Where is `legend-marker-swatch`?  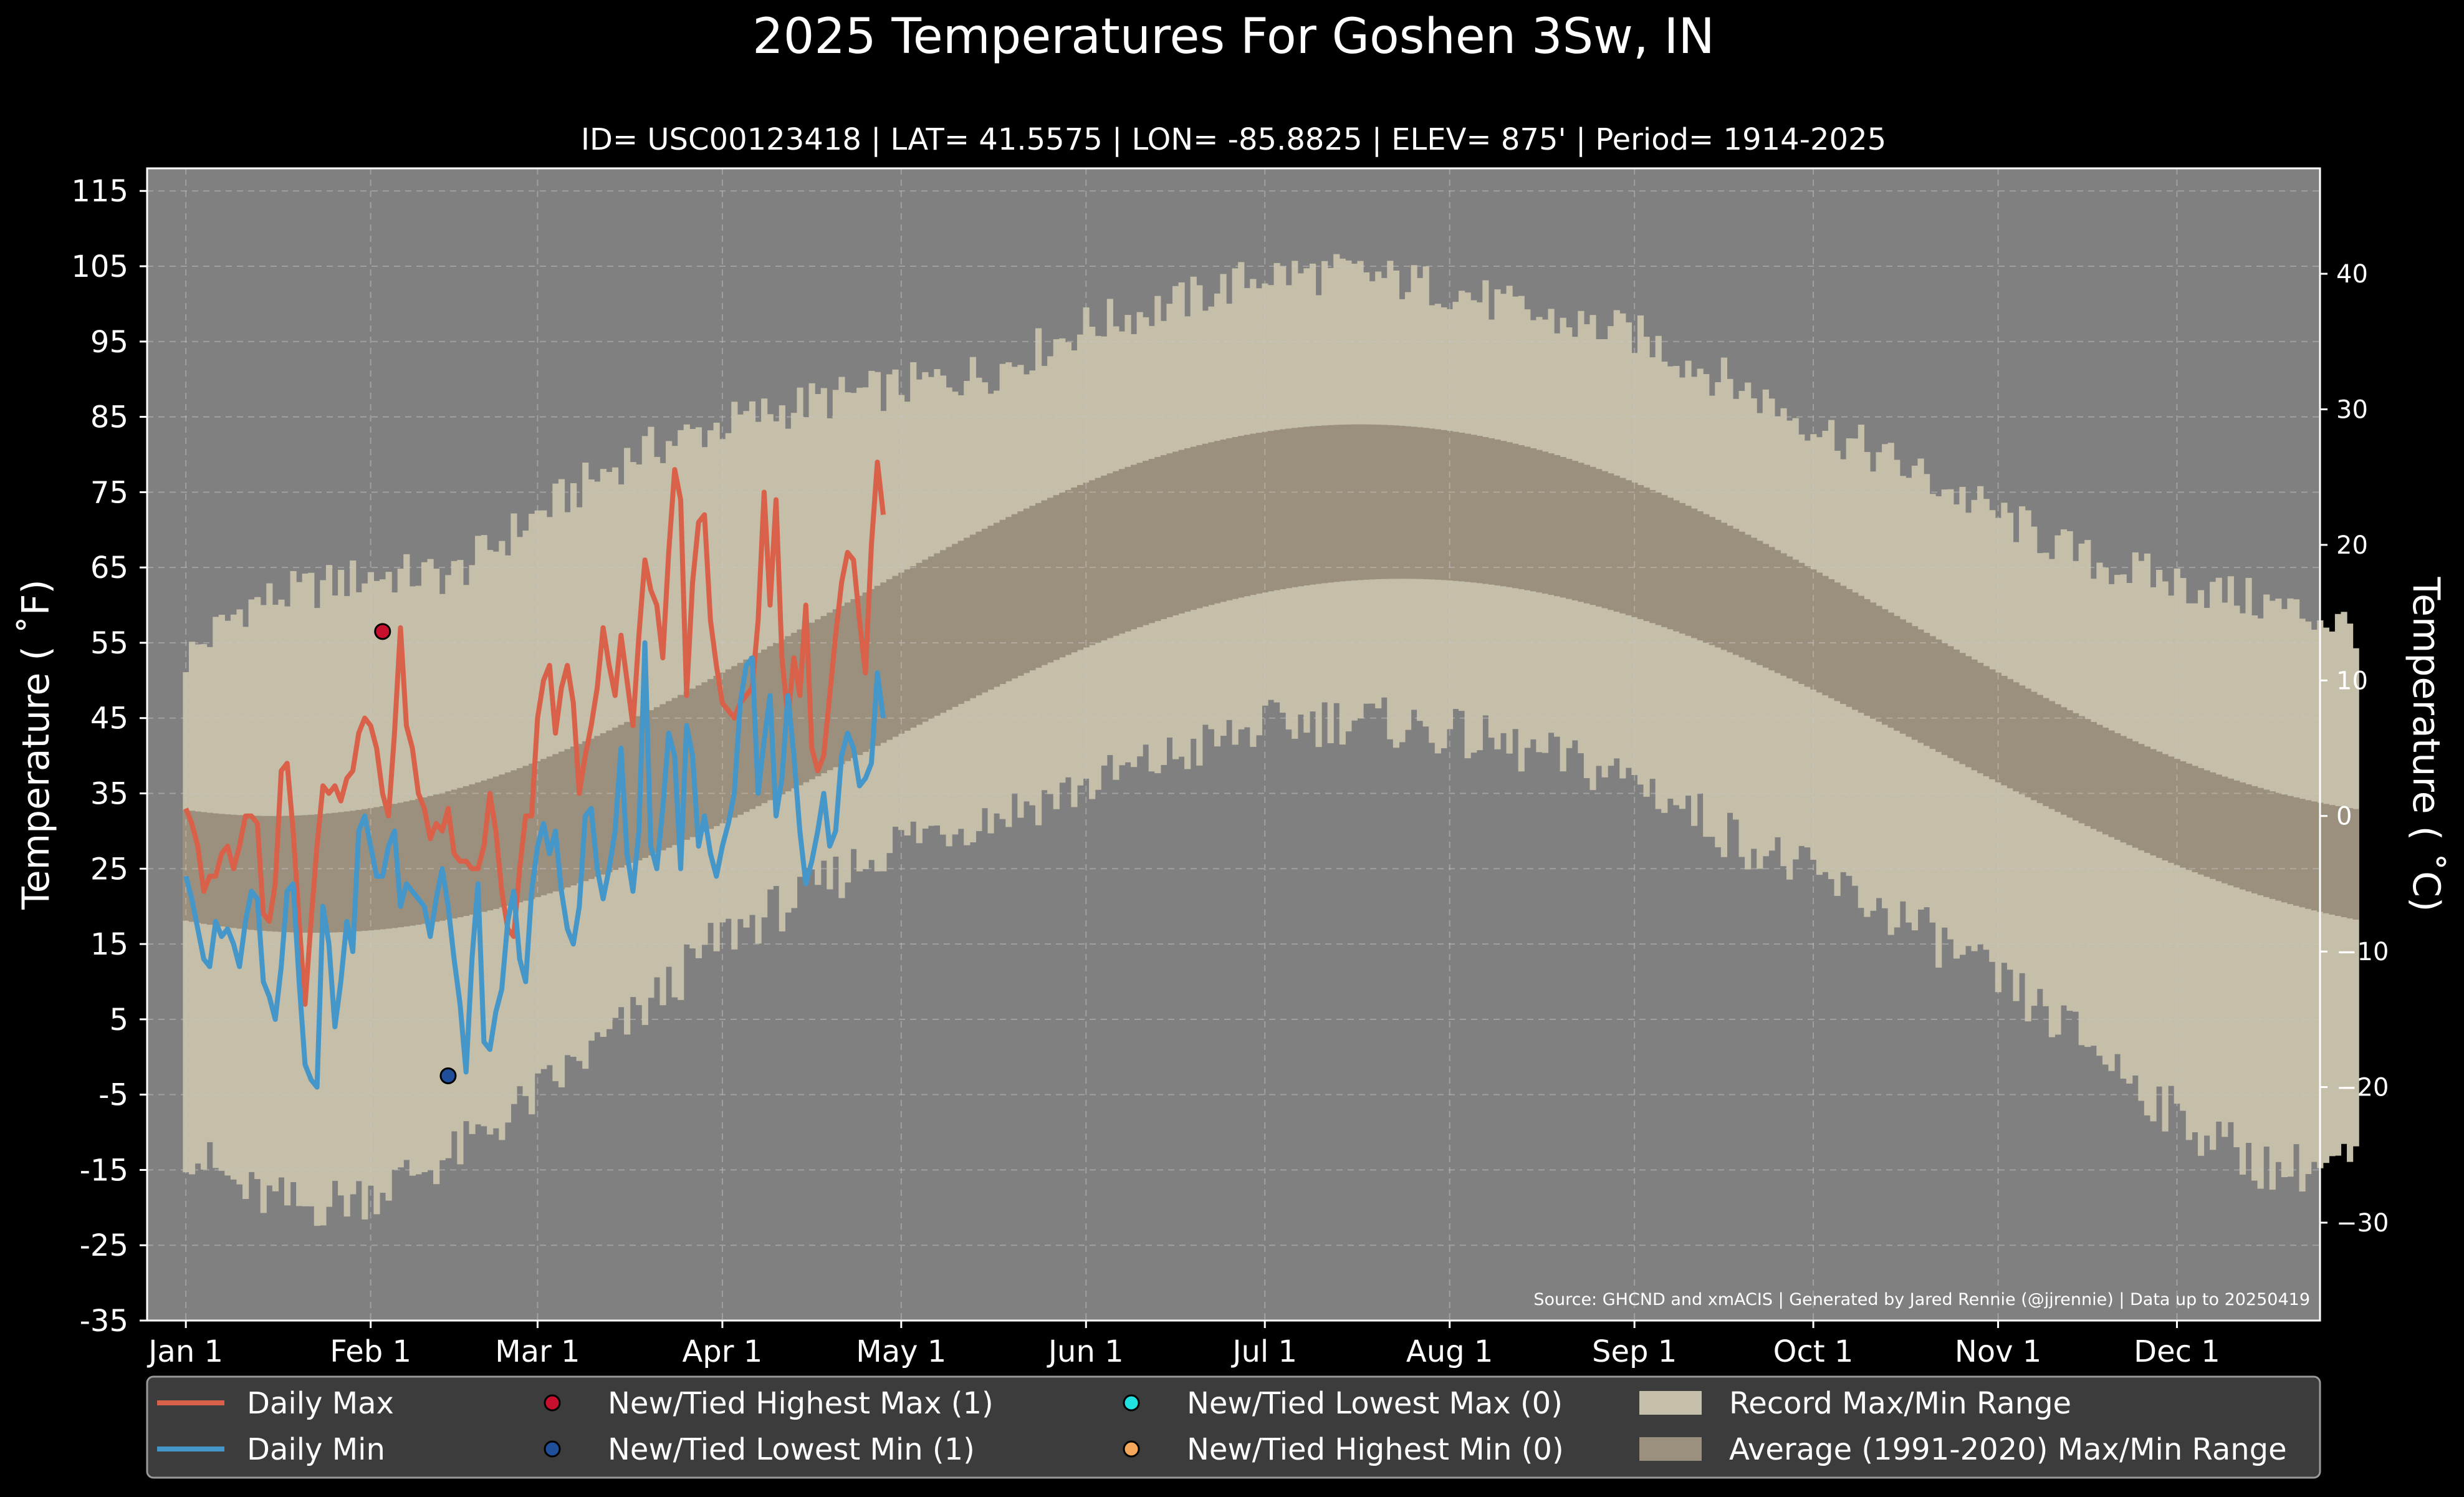 legend-marker-swatch is located at coordinates (552, 1403).